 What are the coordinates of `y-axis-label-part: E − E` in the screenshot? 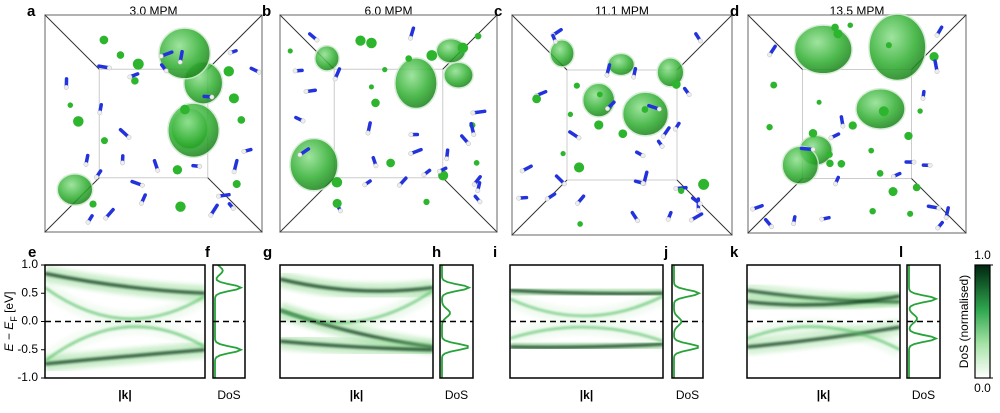 It's located at (9, 336).